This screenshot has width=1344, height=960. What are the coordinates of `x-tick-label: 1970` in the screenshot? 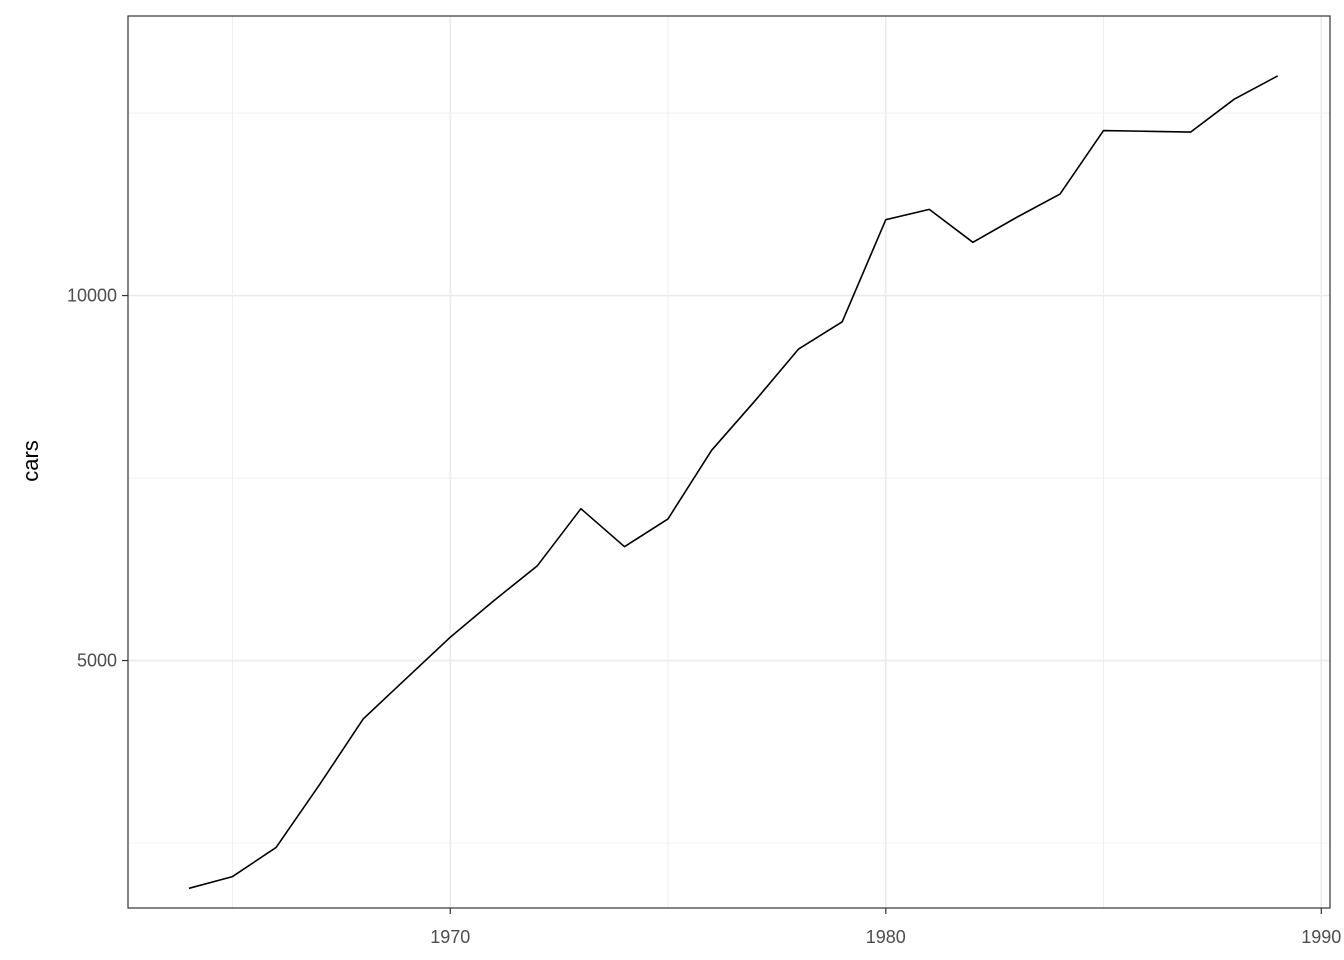 It's located at (450, 937).